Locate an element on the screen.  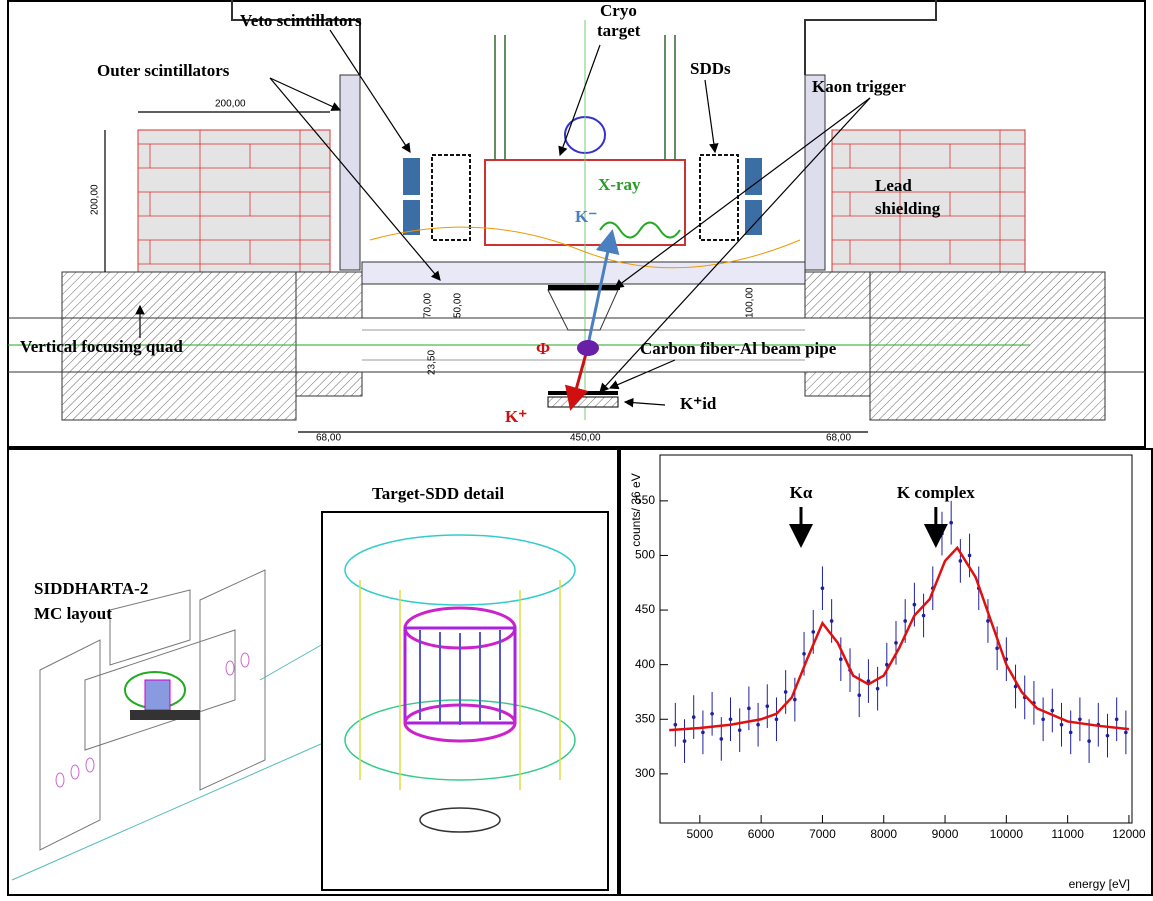
label: K⁺ is located at coordinates (516, 416).